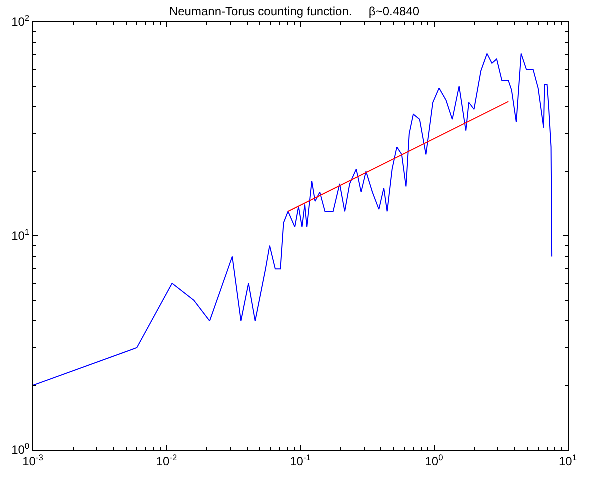  I want to click on x-tick-label: 10$^{0}$, so click(434, 460).